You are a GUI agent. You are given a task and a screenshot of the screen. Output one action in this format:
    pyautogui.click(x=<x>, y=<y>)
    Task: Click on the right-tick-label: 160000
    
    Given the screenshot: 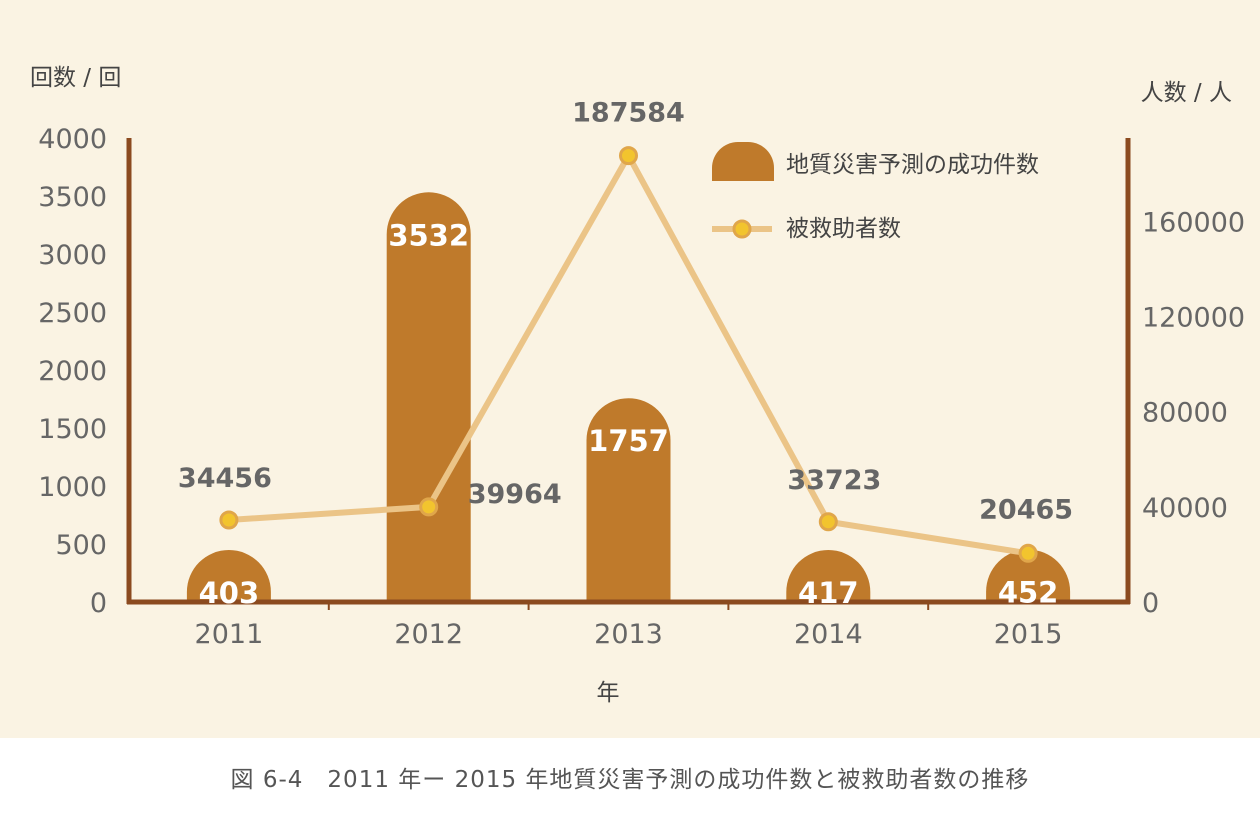 What is the action you would take?
    pyautogui.click(x=1193, y=222)
    